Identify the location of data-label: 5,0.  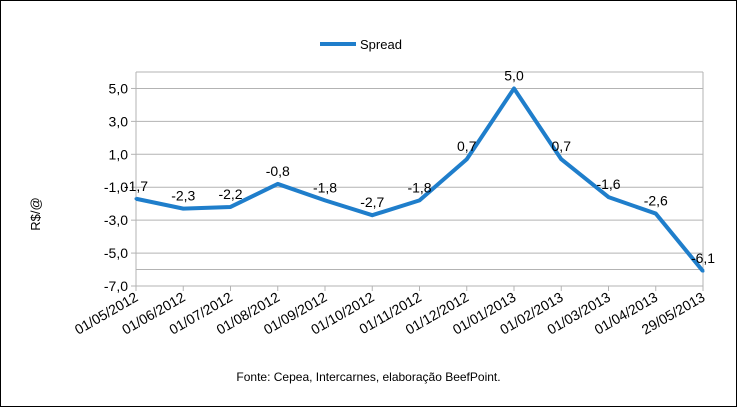
(514, 75).